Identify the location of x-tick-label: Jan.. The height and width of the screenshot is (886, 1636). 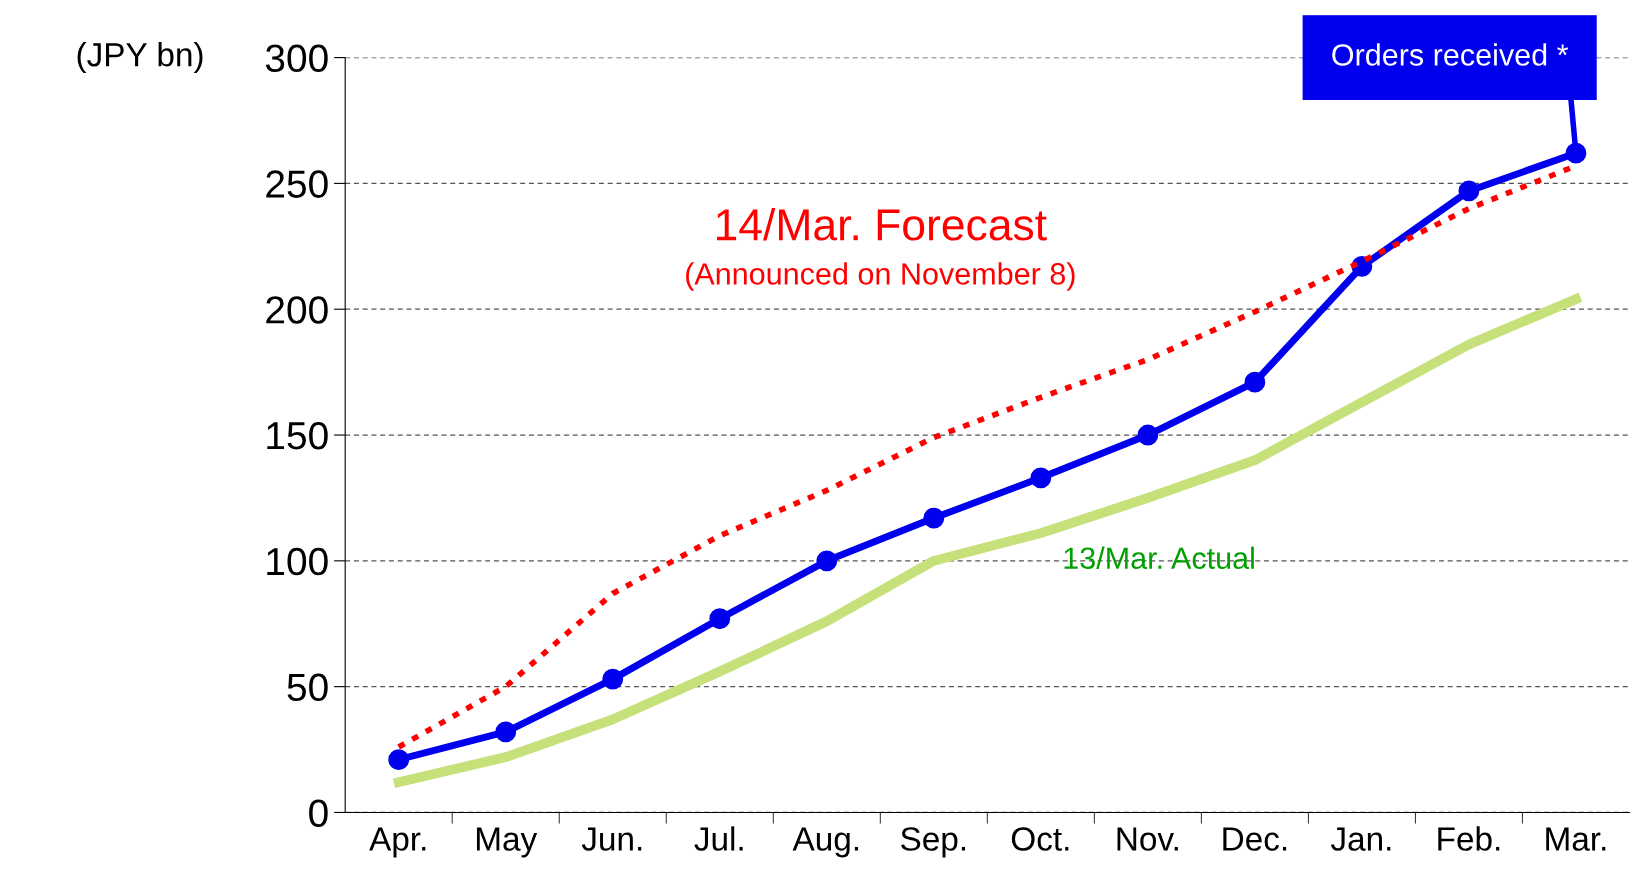
(1360, 839).